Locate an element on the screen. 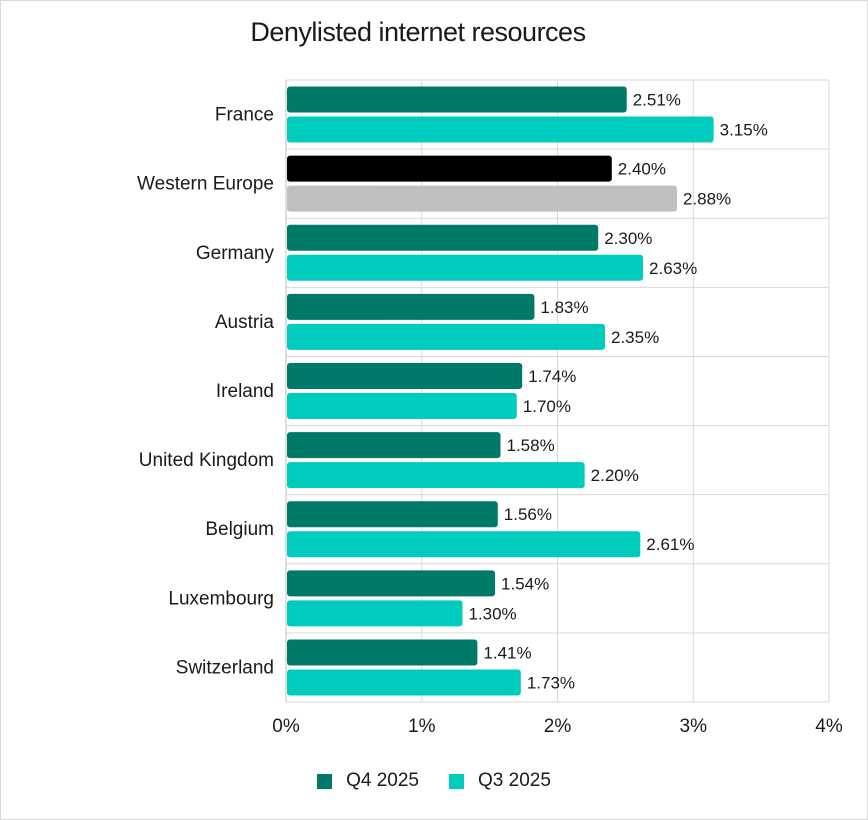  bar-ireland-q4-2025 is located at coordinates (405, 376).